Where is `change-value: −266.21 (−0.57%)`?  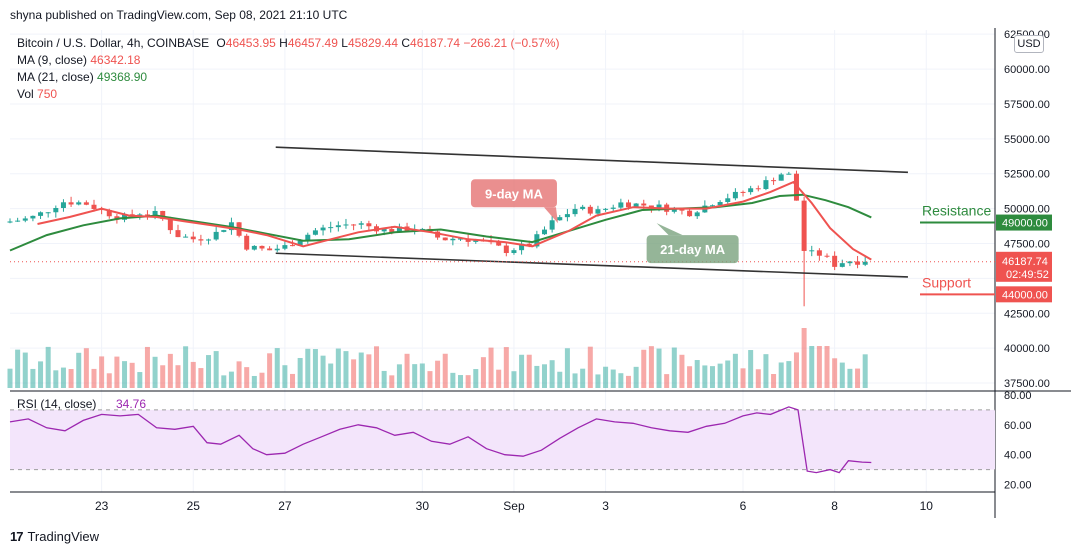 change-value: −266.21 (−0.57%) is located at coordinates (511, 43).